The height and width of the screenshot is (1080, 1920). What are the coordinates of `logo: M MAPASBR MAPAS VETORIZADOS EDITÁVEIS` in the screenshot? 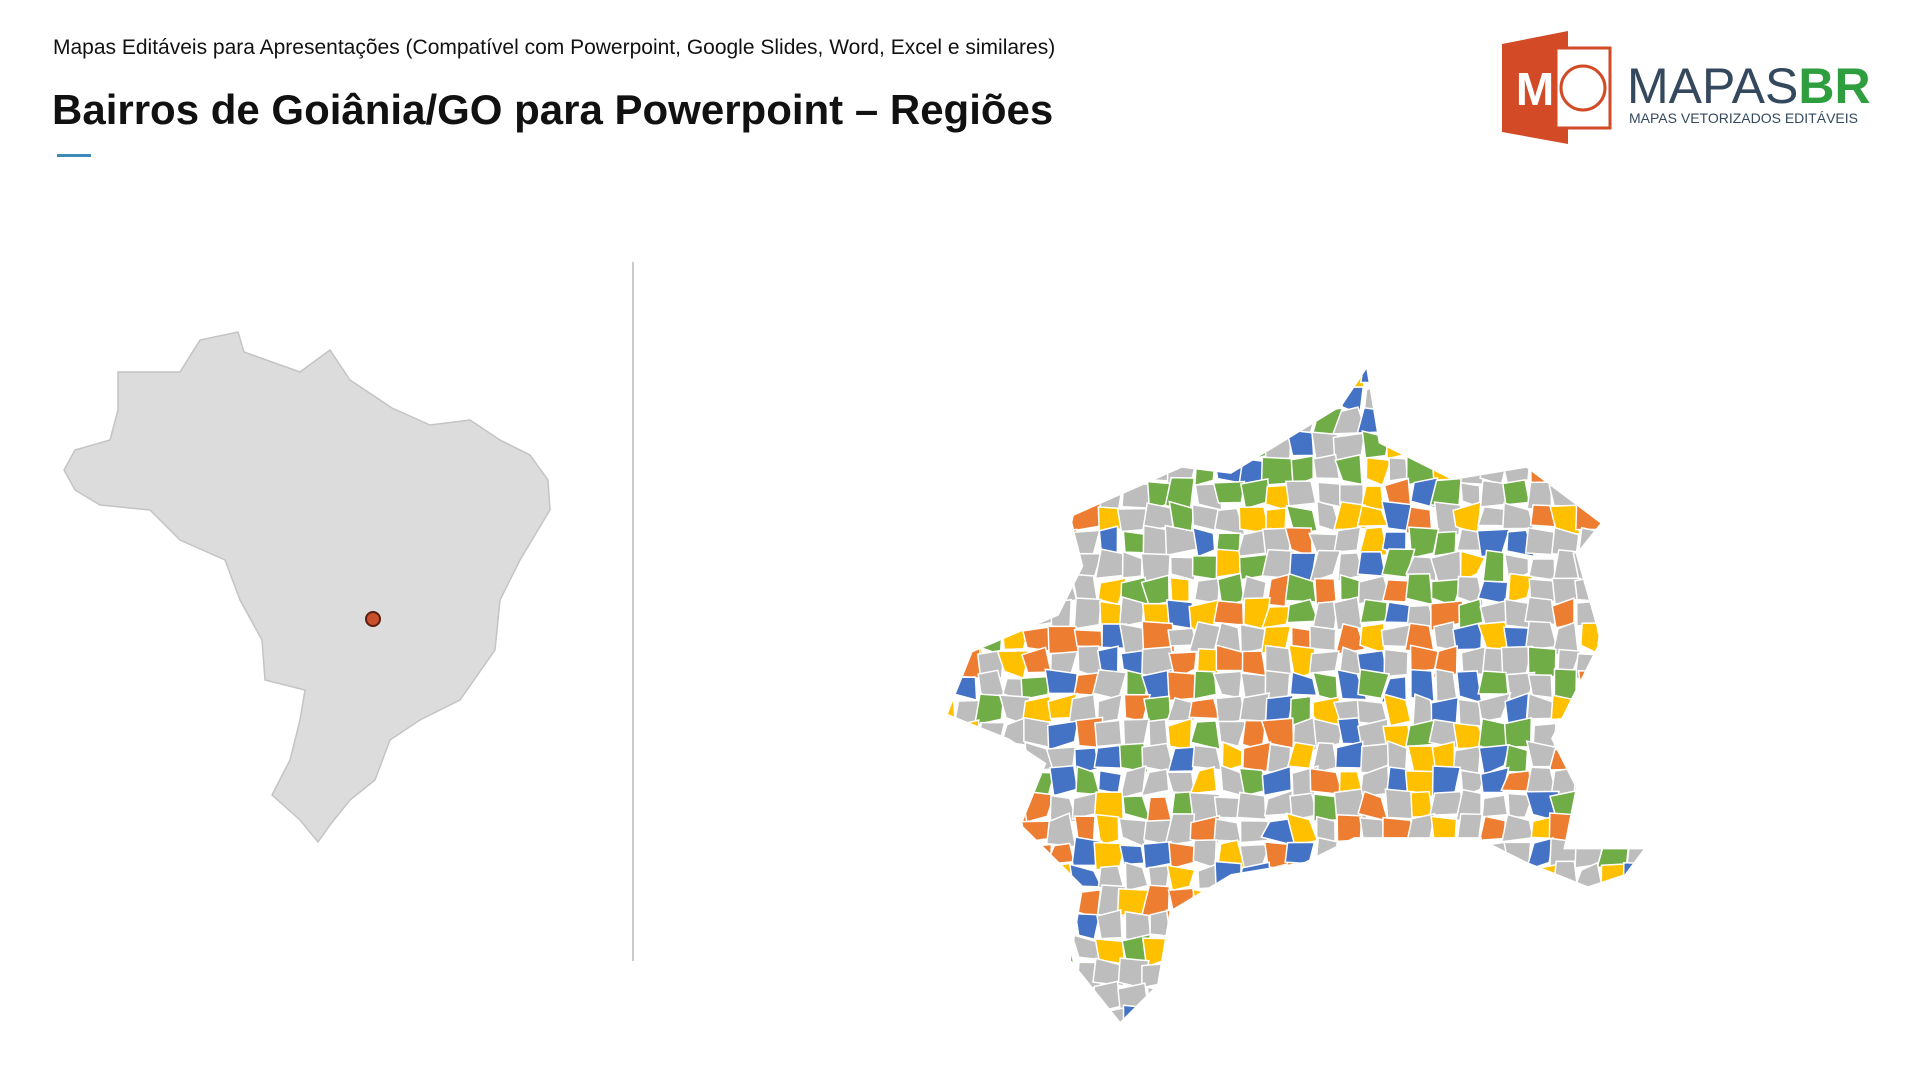 It's located at (1686, 87).